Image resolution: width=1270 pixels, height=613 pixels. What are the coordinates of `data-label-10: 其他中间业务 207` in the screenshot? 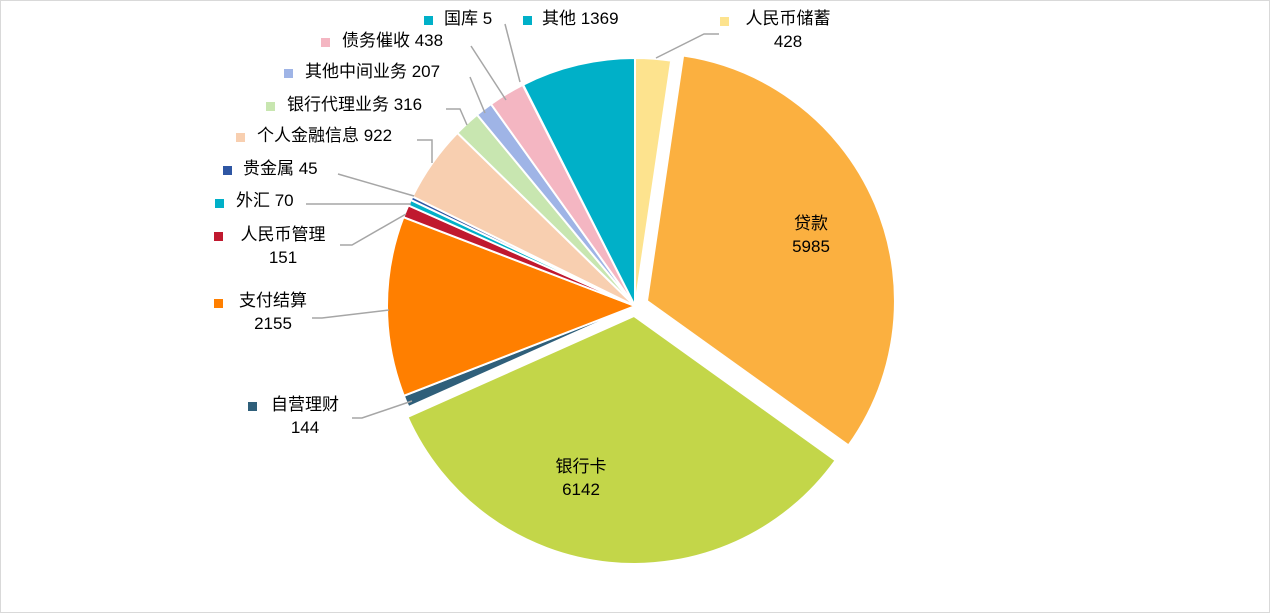 It's located at (372, 71).